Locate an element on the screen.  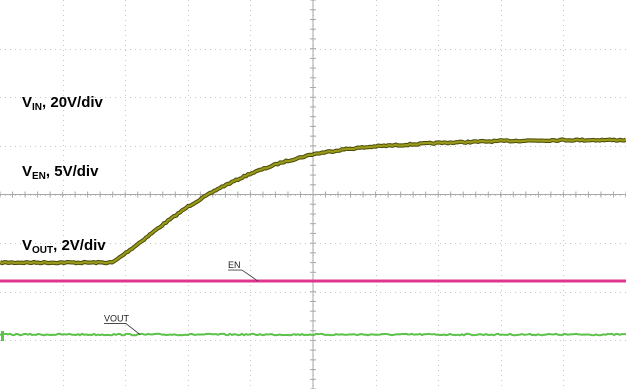
vout-scale-label: VOUT, 2V/div is located at coordinates (64, 246).